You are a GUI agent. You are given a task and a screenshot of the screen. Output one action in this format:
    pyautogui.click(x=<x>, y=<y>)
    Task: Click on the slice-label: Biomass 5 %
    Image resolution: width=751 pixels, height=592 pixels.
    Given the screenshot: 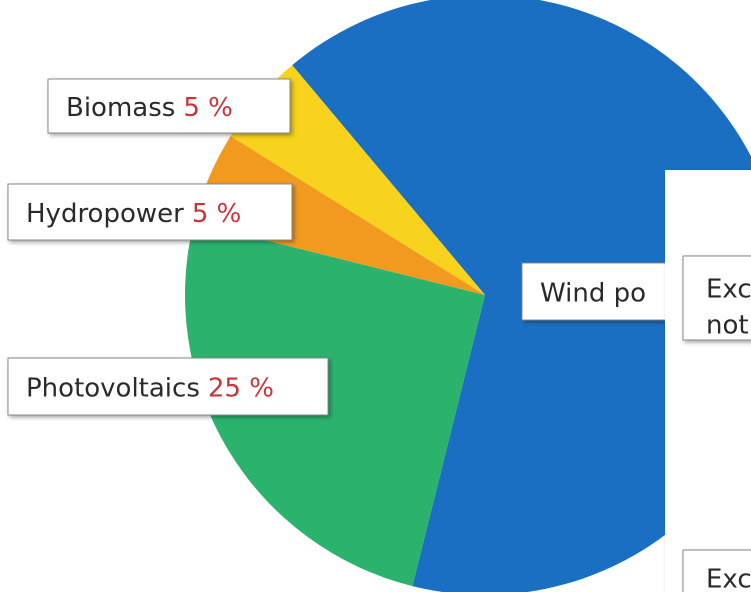 What is the action you would take?
    pyautogui.click(x=149, y=108)
    